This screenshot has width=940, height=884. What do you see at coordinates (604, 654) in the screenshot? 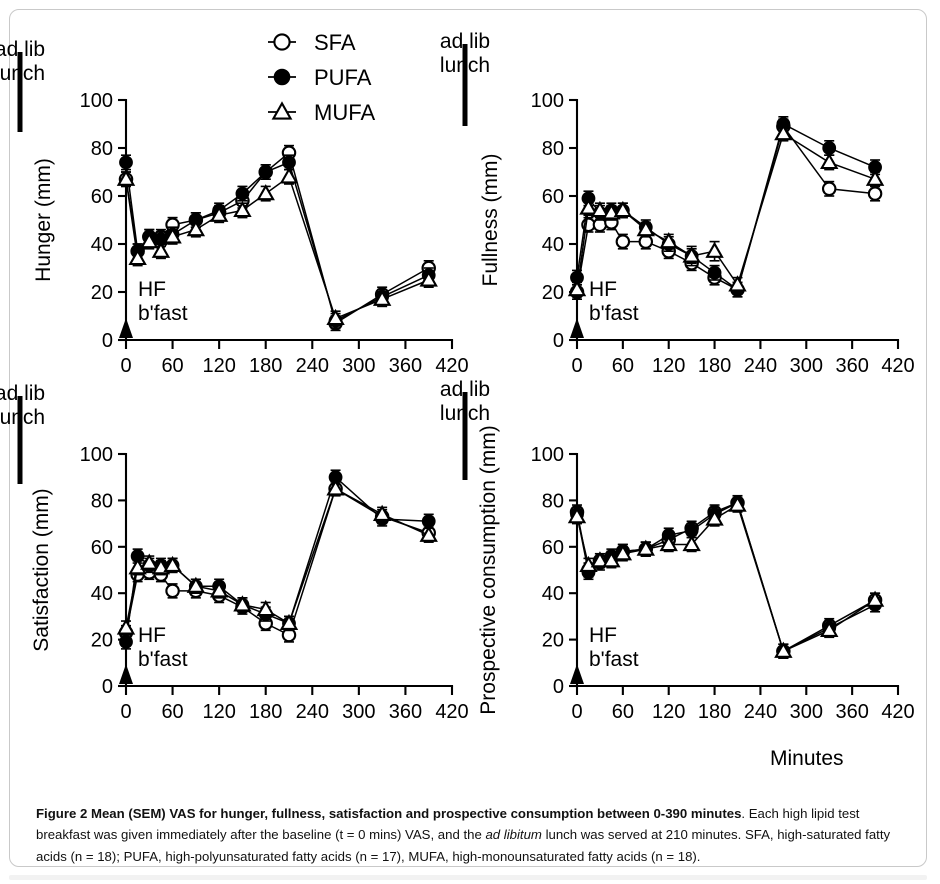
I see `hf-bfast-annotation-prospective: HFb'fast` at bounding box center [604, 654].